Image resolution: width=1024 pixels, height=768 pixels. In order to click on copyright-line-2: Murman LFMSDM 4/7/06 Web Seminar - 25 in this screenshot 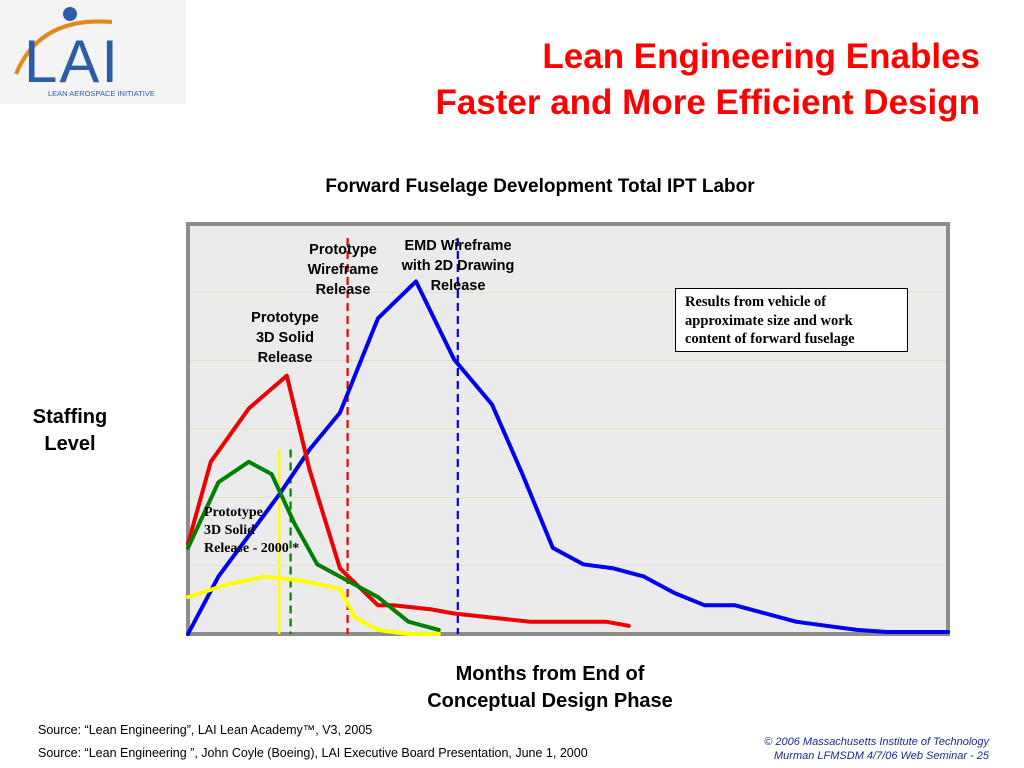, I will do `click(881, 756)`.